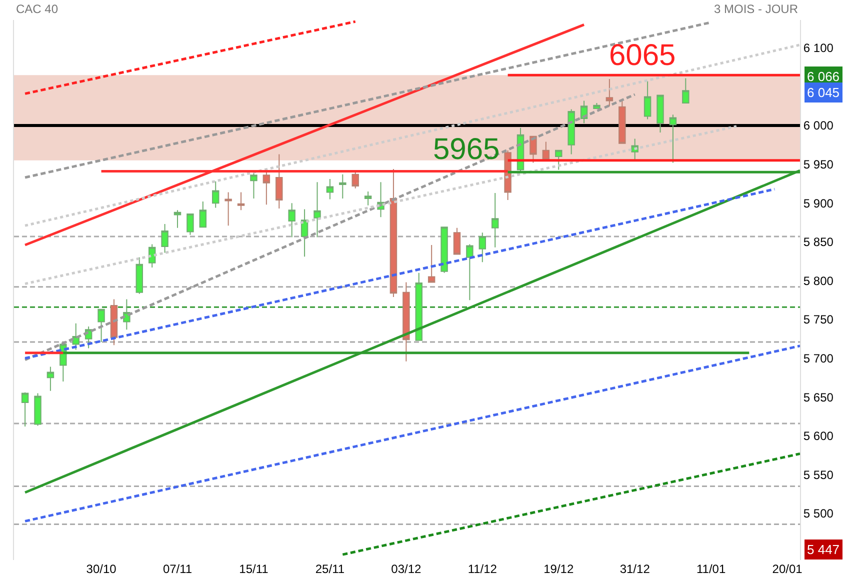 Image resolution: width=855 pixels, height=580 pixels. I want to click on text: 6 045, so click(823, 92).